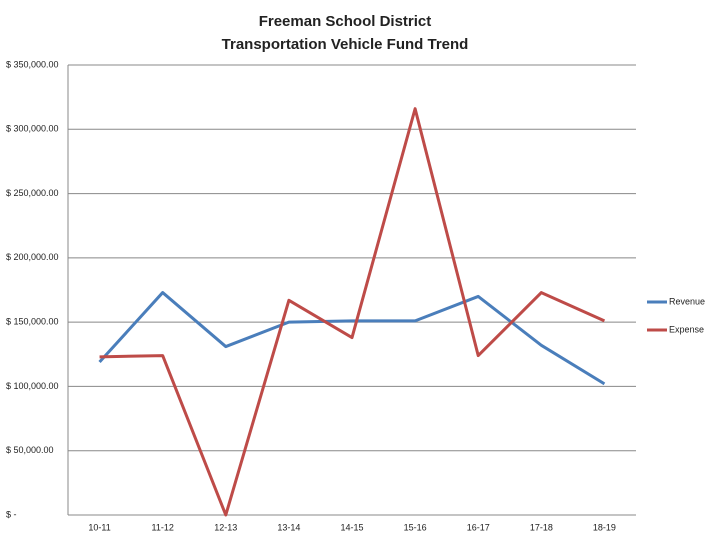 The width and height of the screenshot is (720, 540). I want to click on y-tick-label: $ 150,000.00, so click(32, 322).